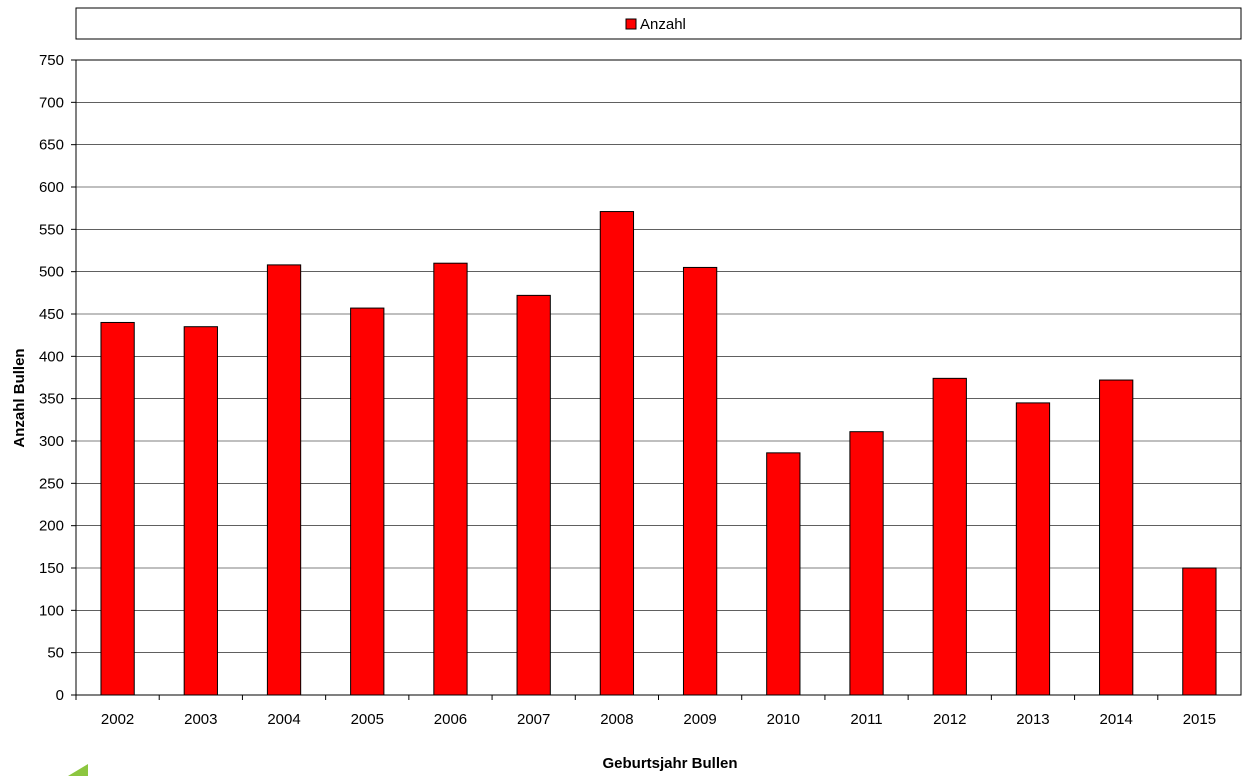 The width and height of the screenshot is (1248, 776). What do you see at coordinates (51, 568) in the screenshot?
I see `y-tick-label: 150` at bounding box center [51, 568].